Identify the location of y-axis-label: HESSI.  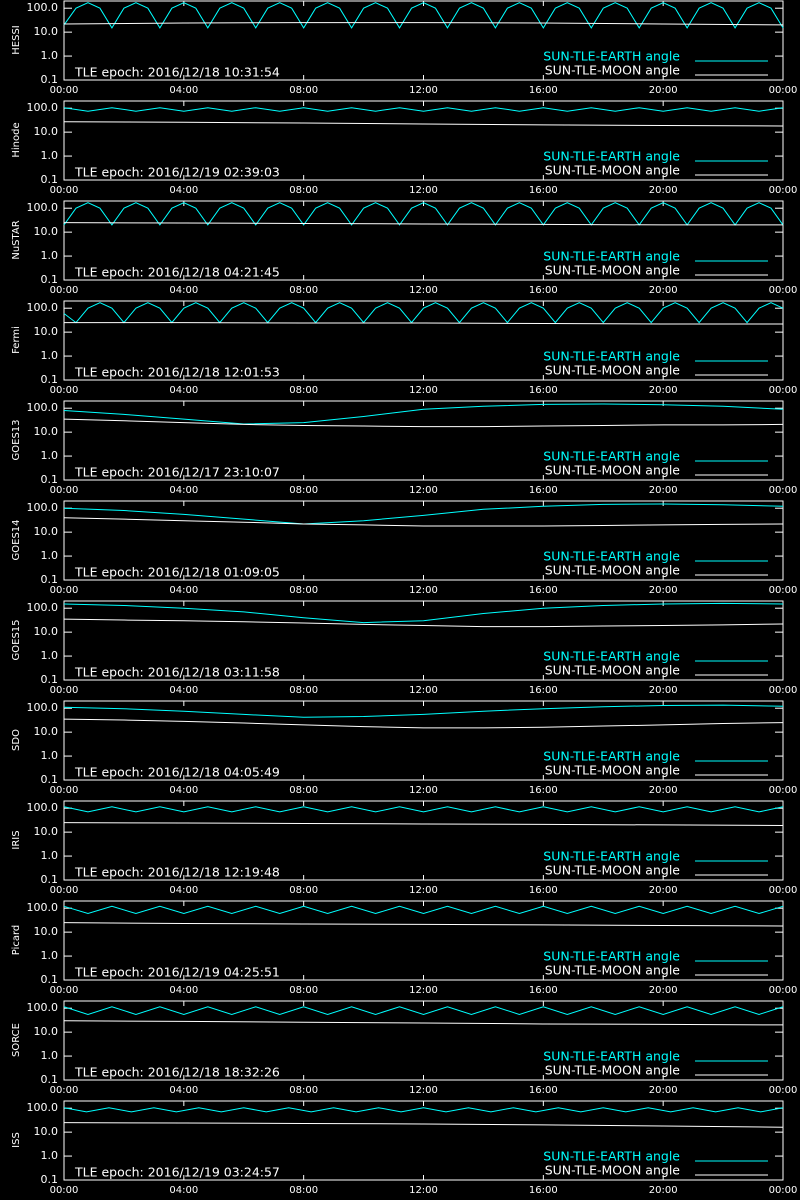
(16, 39).